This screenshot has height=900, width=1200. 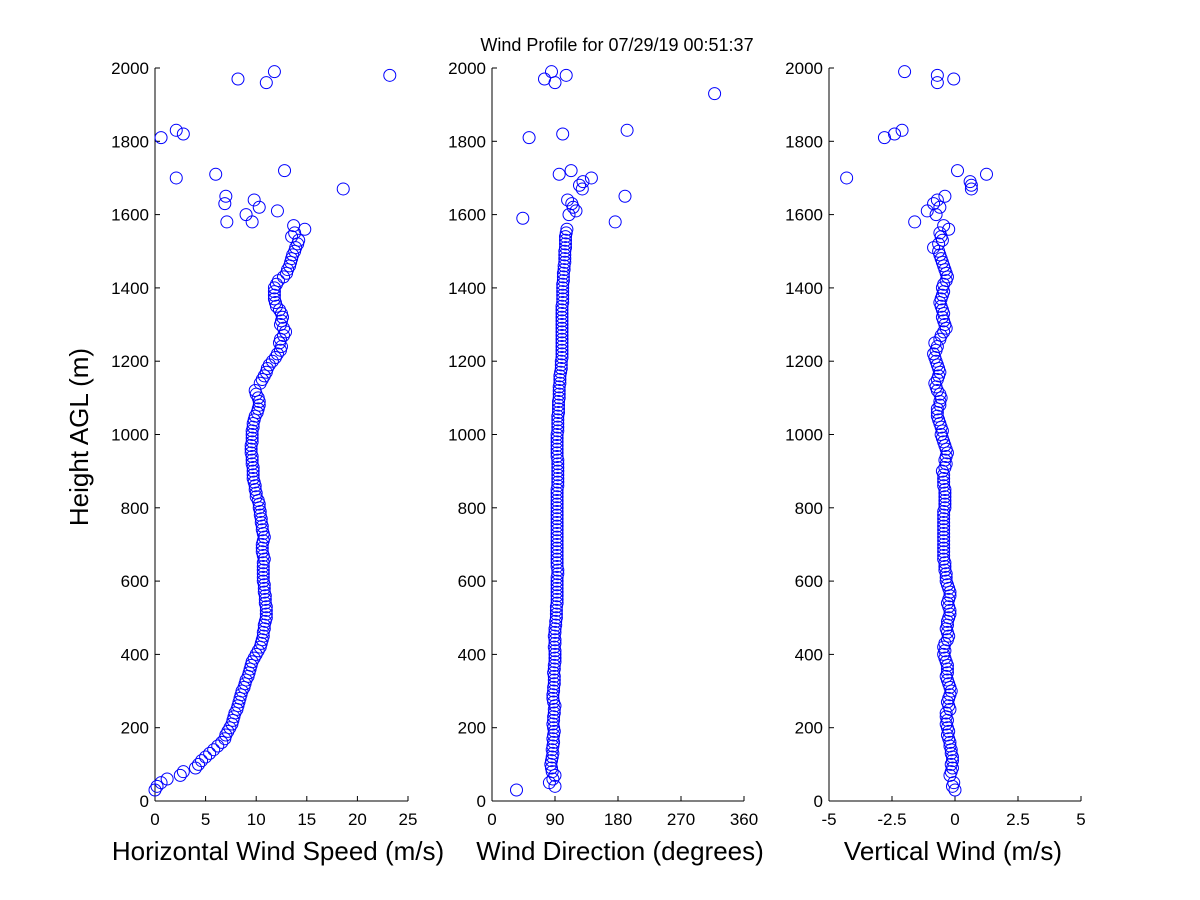 What do you see at coordinates (804, 68) in the screenshot?
I see `vertical-ytick-label: 2000` at bounding box center [804, 68].